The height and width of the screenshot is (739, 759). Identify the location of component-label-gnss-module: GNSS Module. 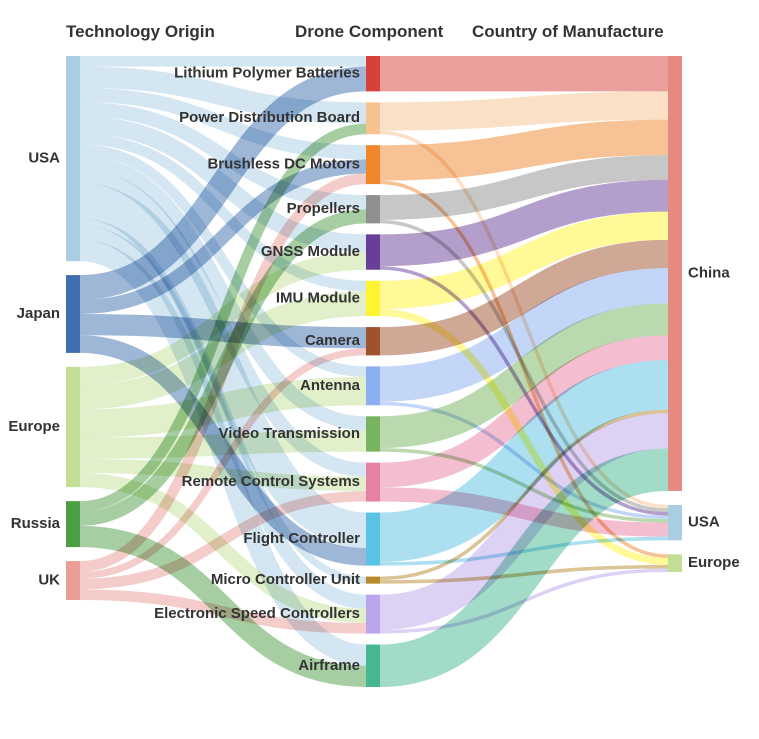
(310, 251).